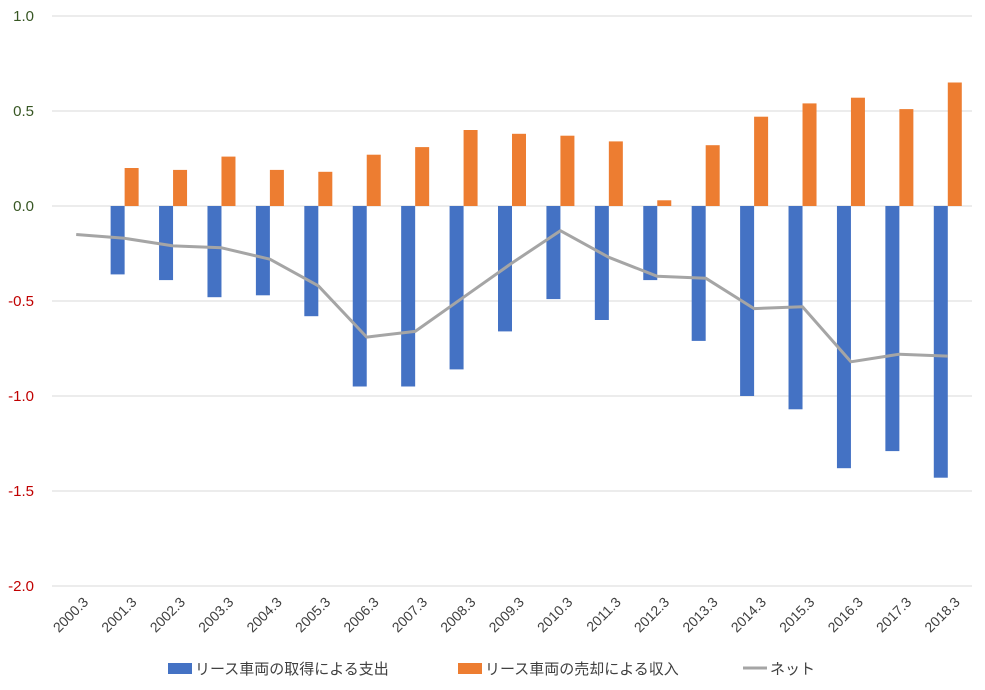 The width and height of the screenshot is (985, 690). Describe the element at coordinates (292, 669) in the screenshot. I see `legend-item-acquisition: リース車両の取得による支出` at that location.